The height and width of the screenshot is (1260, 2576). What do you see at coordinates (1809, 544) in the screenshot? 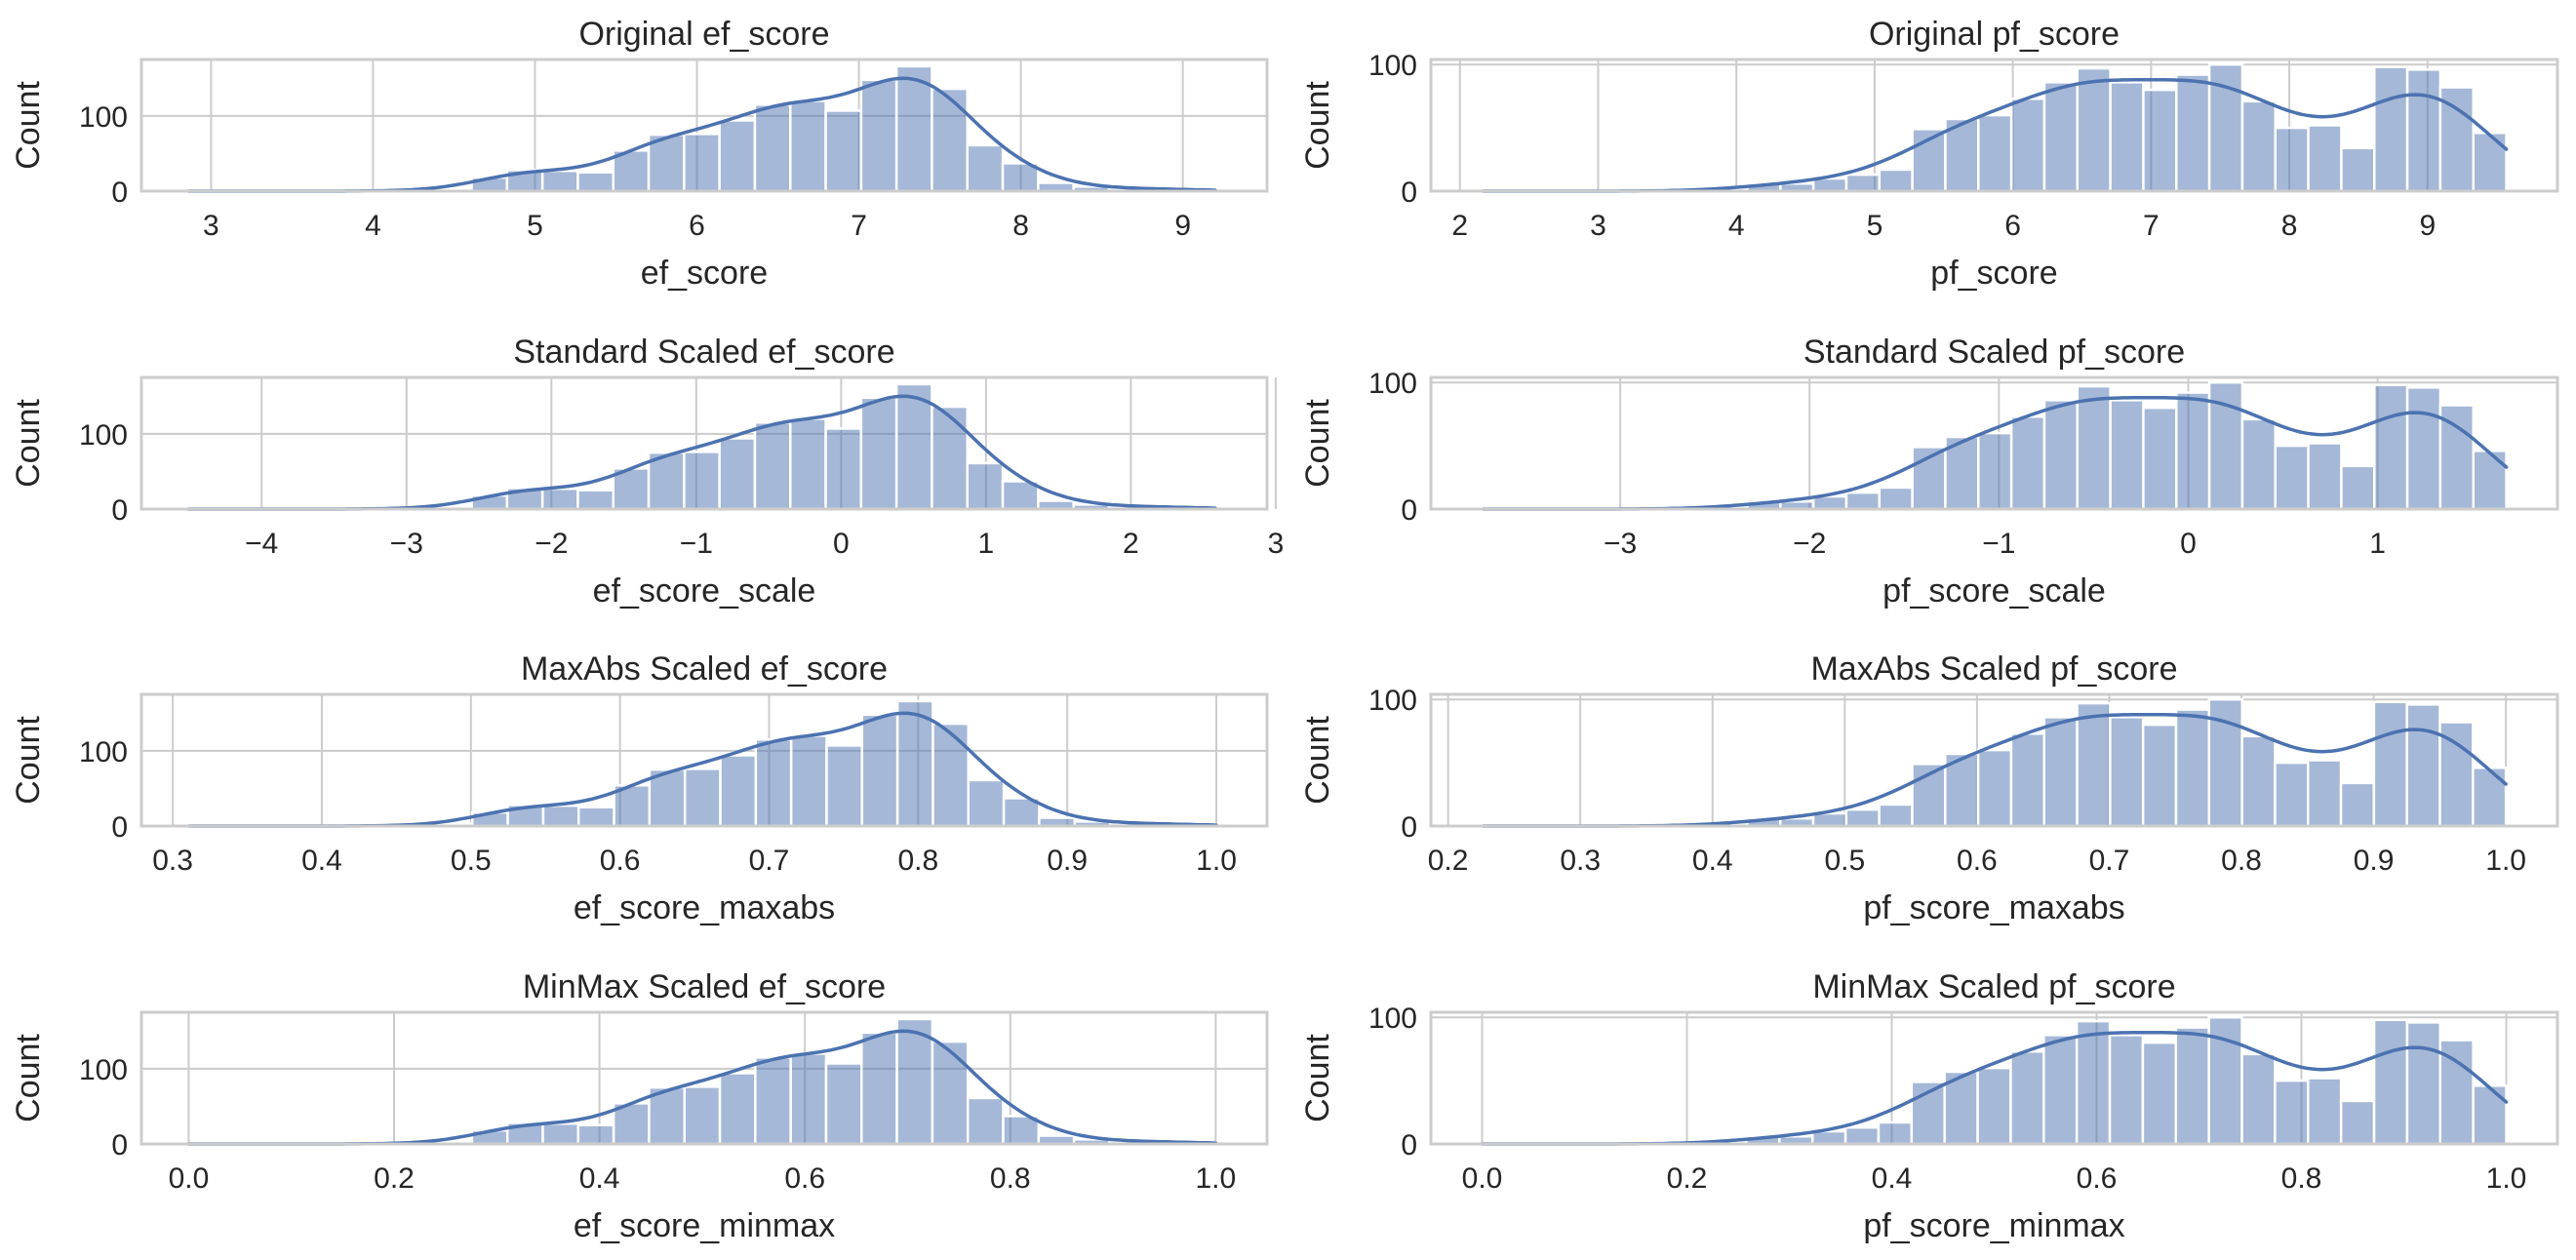
I see `x-tick-label: −2` at bounding box center [1809, 544].